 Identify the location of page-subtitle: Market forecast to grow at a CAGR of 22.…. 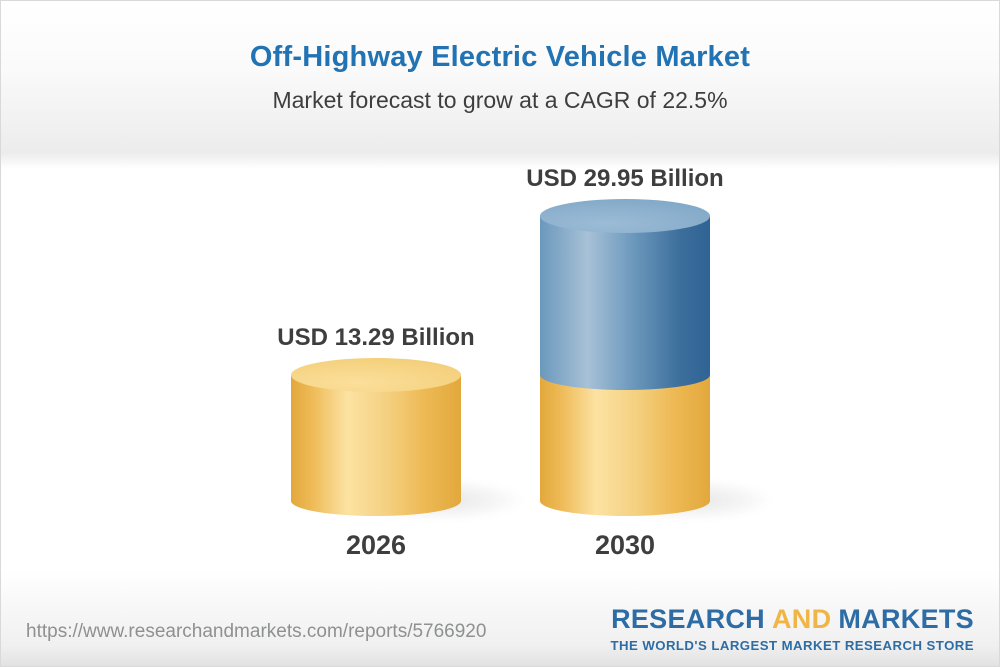
(500, 100).